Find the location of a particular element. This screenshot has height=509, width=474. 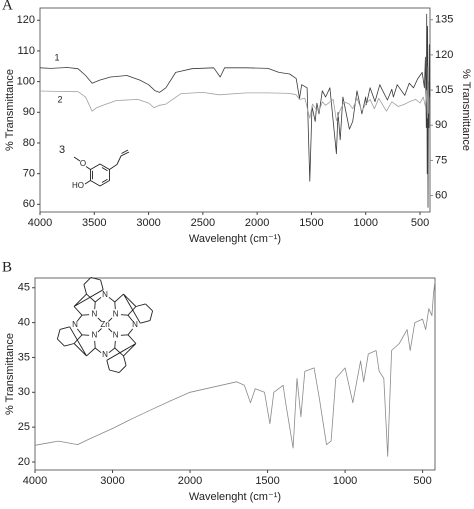

y2-tick-label: 75 is located at coordinates (441, 160).